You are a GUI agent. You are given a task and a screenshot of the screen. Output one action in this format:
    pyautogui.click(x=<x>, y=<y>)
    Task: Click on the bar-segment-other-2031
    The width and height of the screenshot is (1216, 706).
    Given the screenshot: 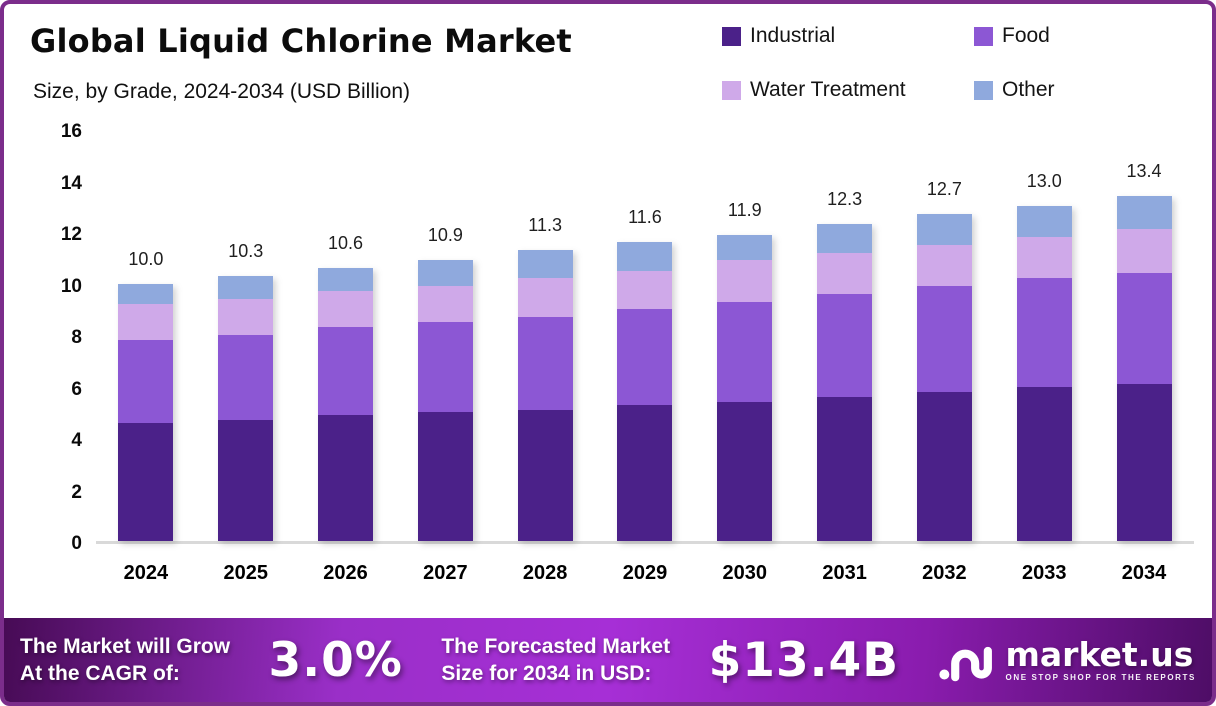 What is the action you would take?
    pyautogui.click(x=845, y=238)
    